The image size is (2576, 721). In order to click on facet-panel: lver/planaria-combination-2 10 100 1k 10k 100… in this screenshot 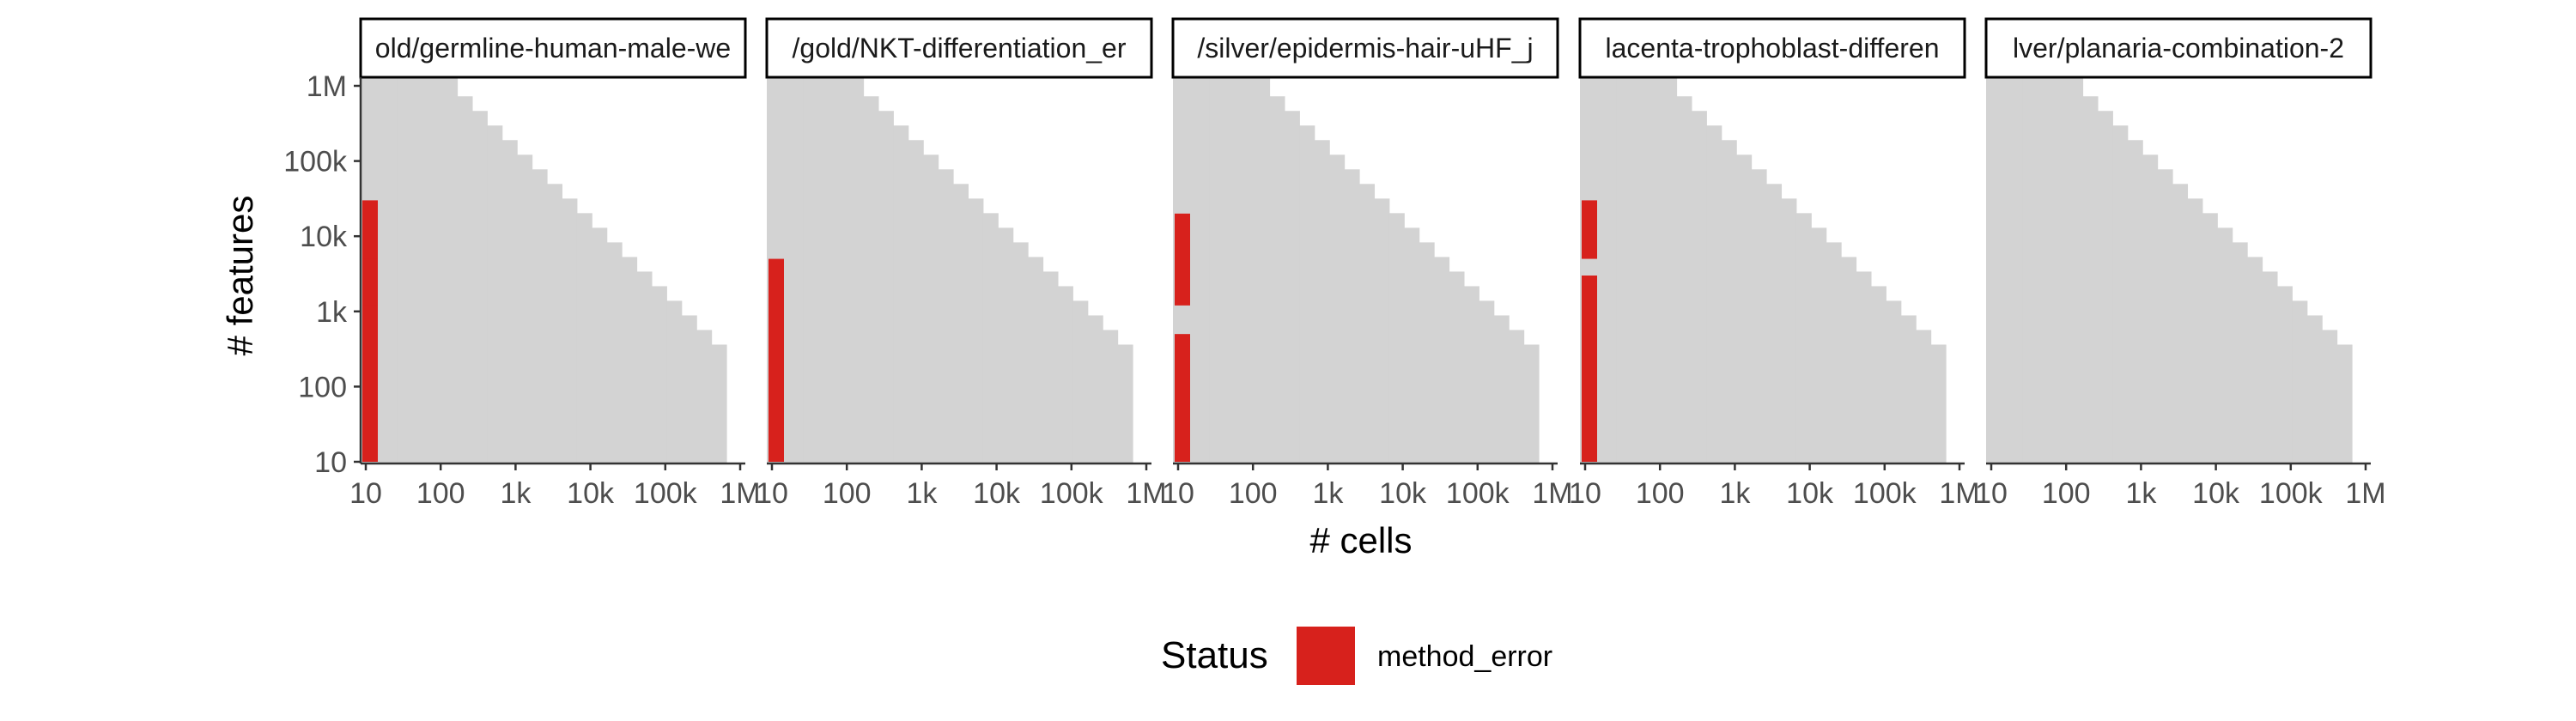, I will do `click(2180, 263)`.